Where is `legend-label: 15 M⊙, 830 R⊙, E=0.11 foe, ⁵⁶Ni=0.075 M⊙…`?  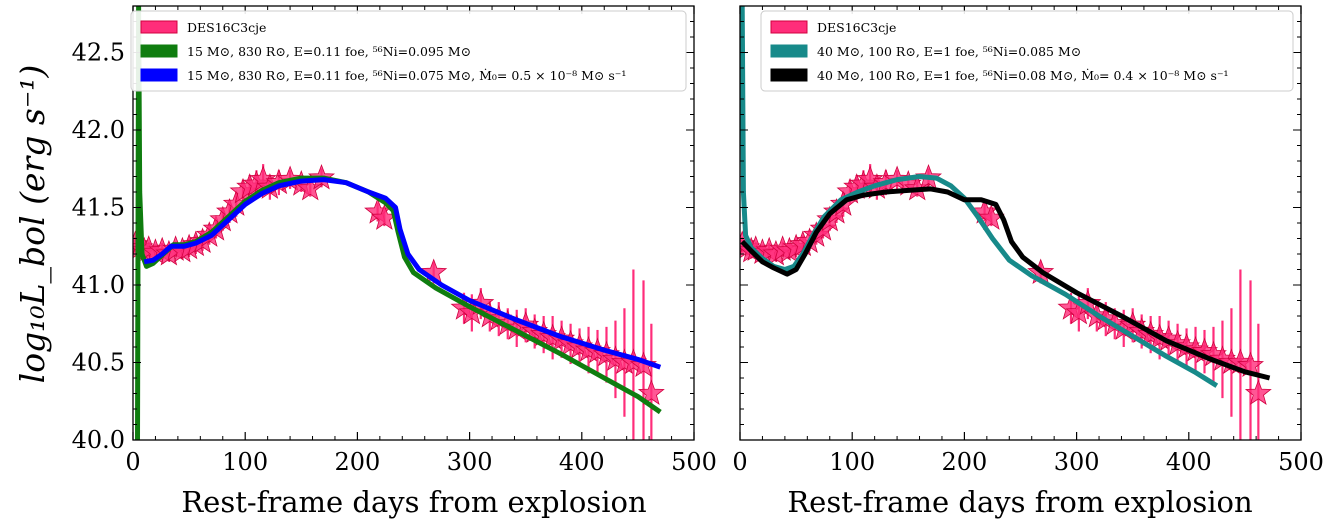 legend-label: 15 M⊙, 830 R⊙, E=0.11 foe, ⁵⁶Ni=0.075 M⊙… is located at coordinates (406, 75).